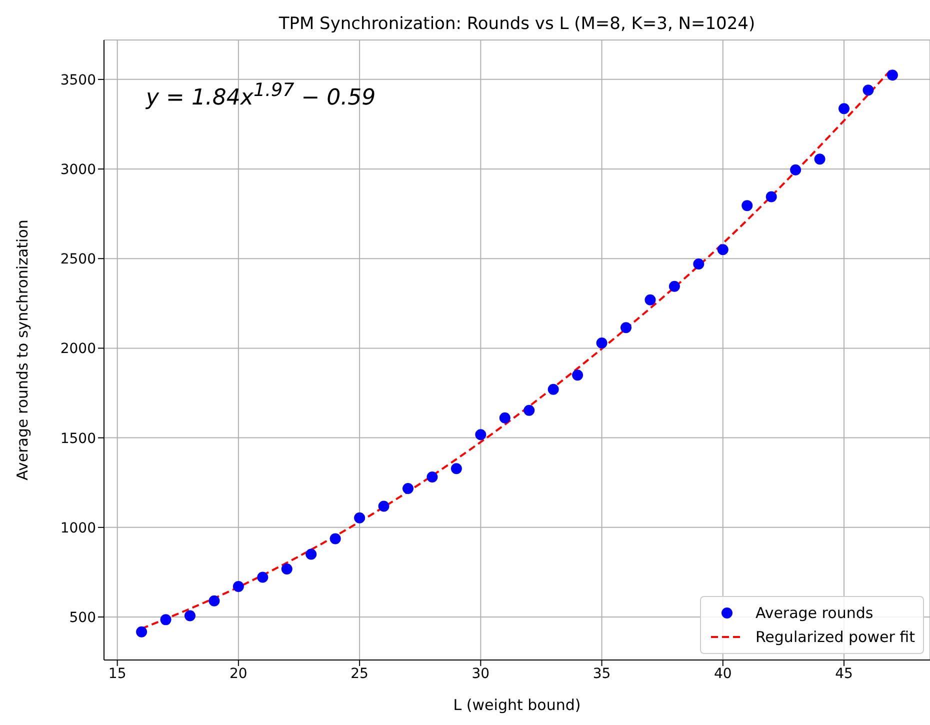  Describe the element at coordinates (517, 705) in the screenshot. I see `x-axis-title: L (weight bound)` at that location.